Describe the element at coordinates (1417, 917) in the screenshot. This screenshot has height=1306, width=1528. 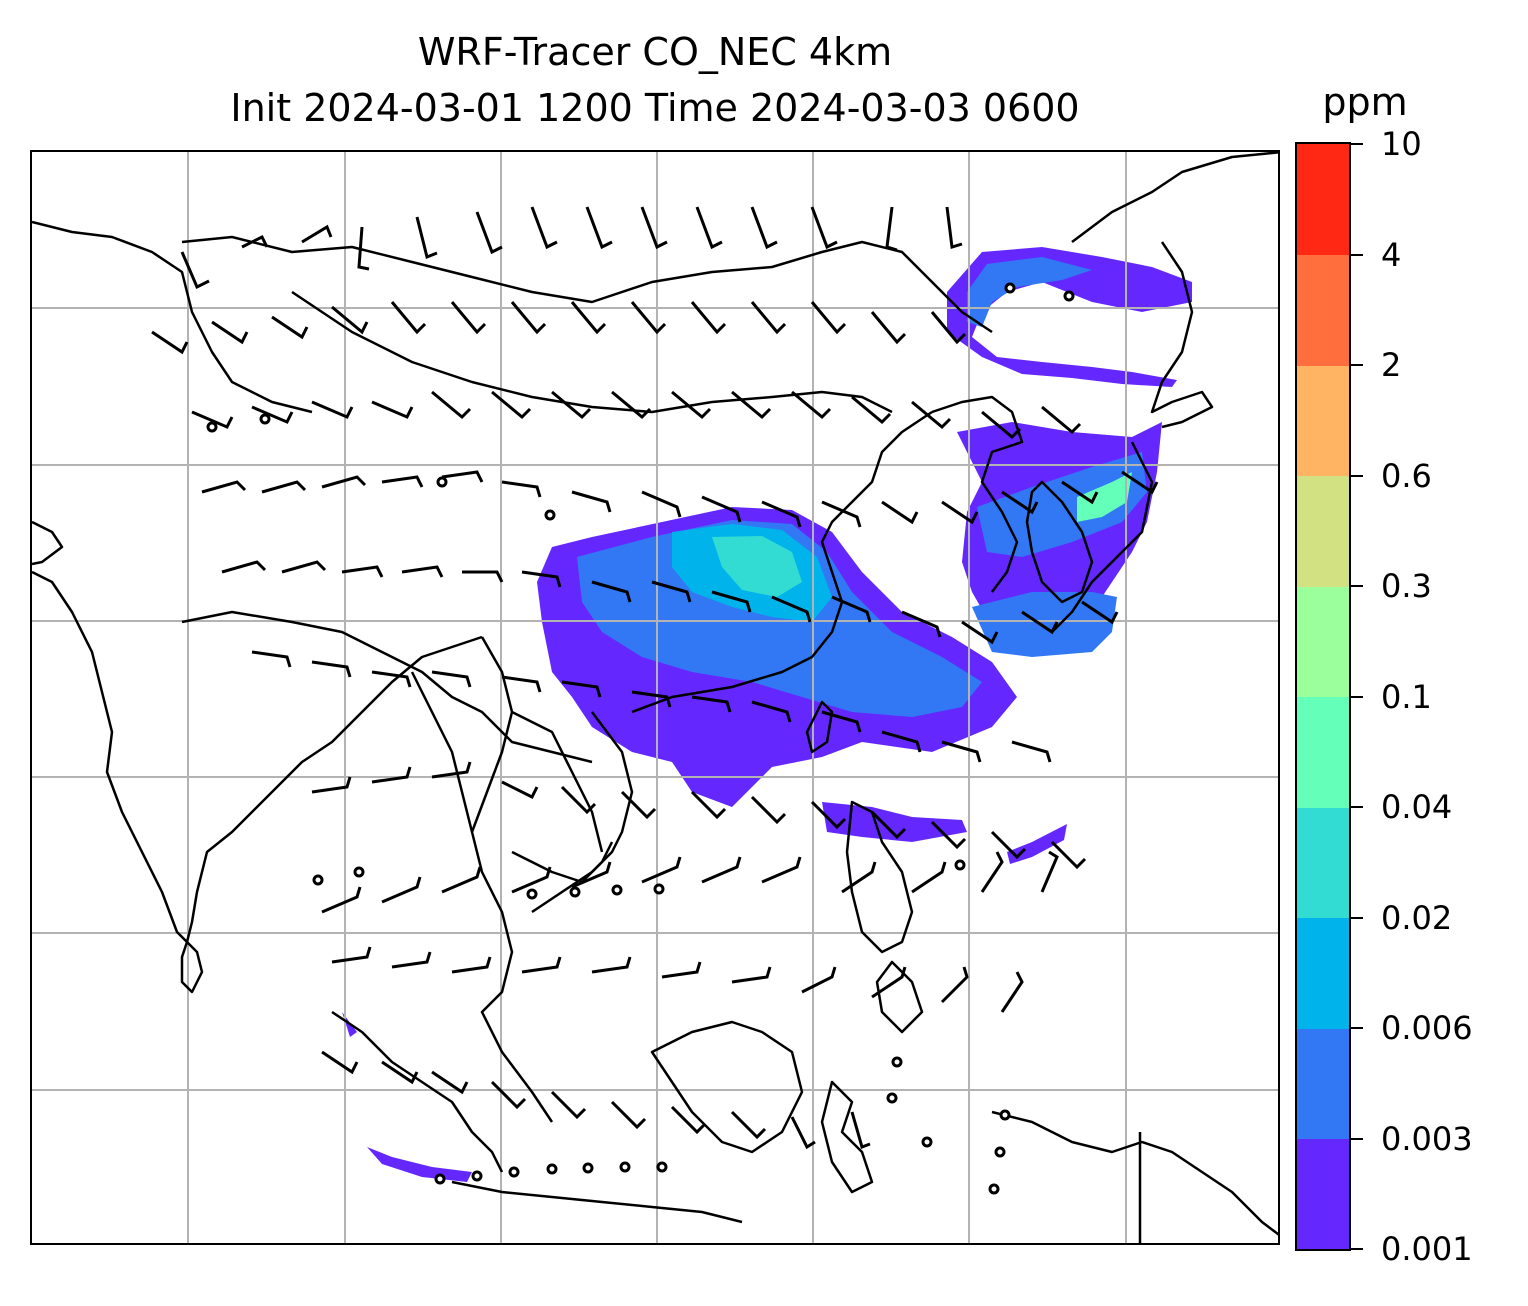
I see `colorbar-tick-label: 0.02` at that location.